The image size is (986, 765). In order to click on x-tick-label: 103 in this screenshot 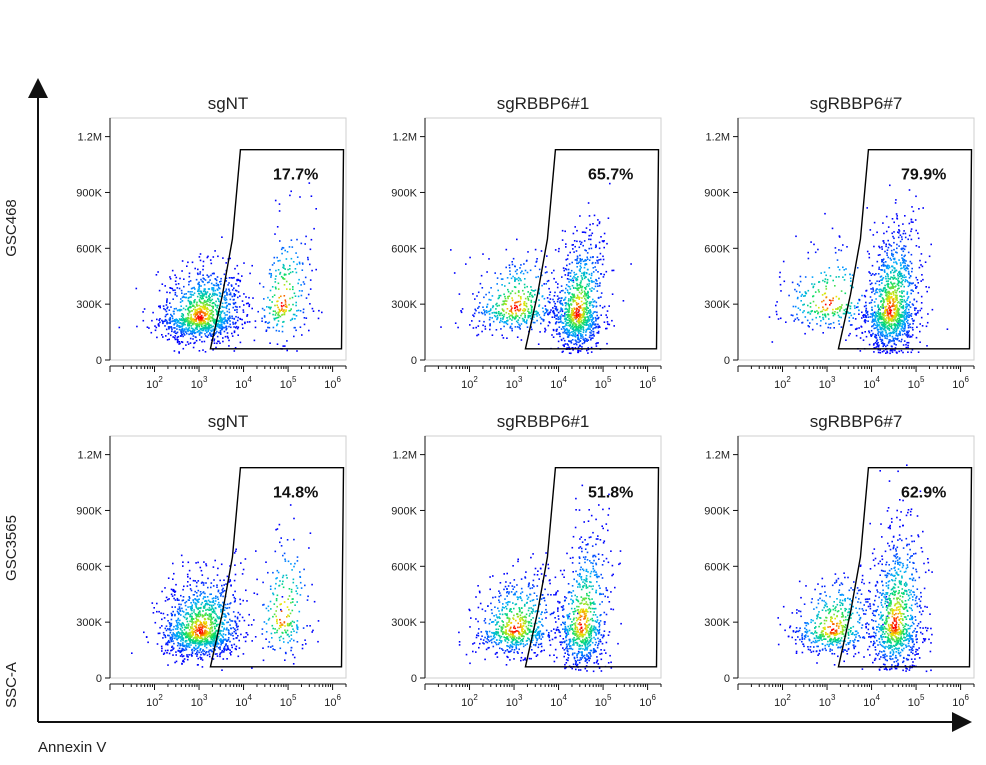, I will do `click(199, 383)`.